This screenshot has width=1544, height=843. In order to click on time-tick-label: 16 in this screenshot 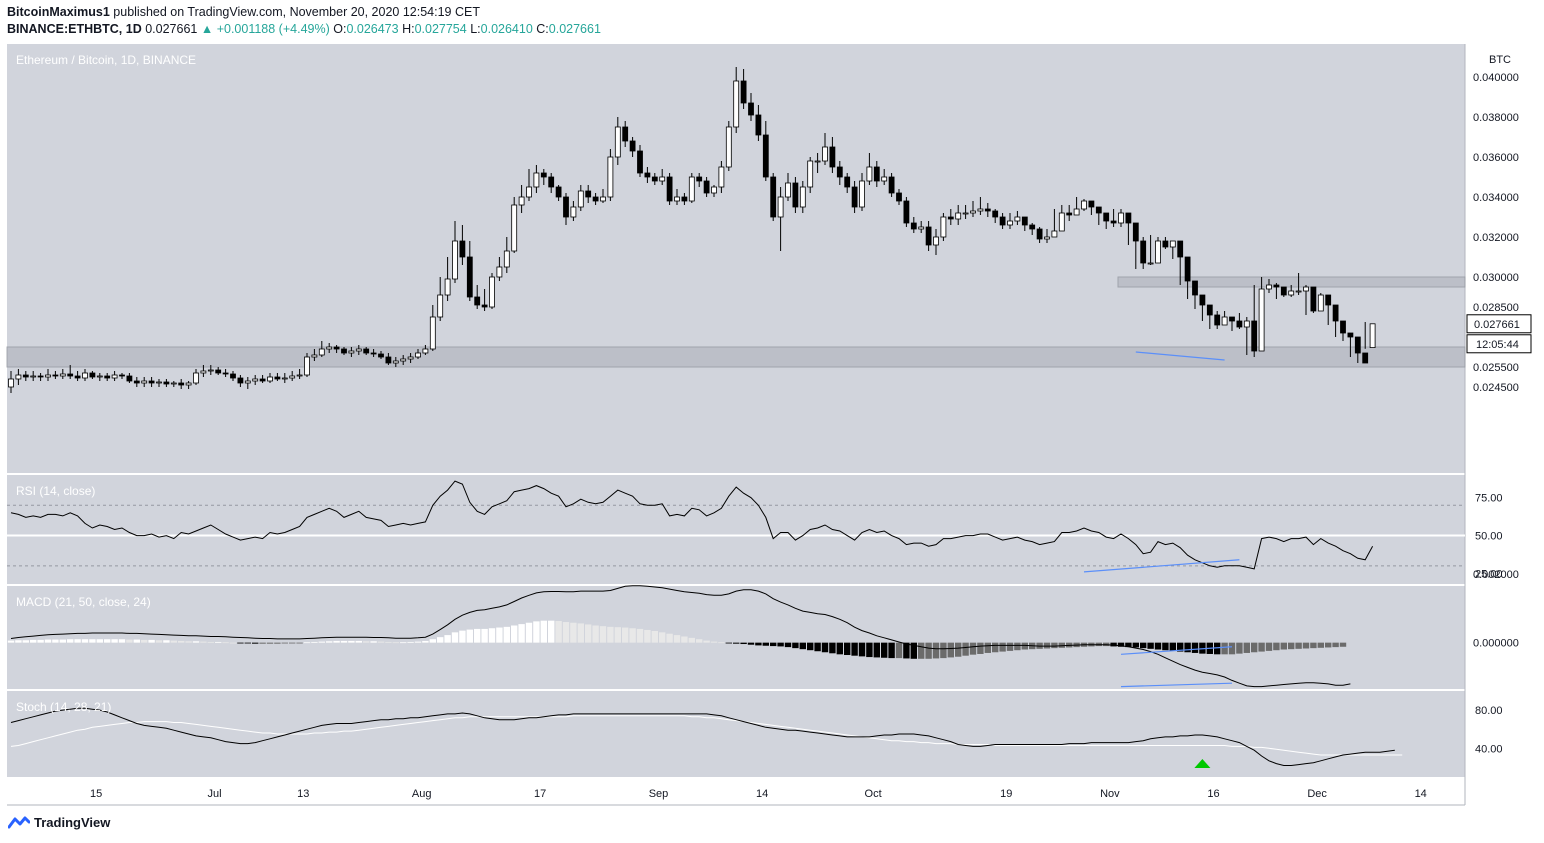, I will do `click(1213, 794)`.